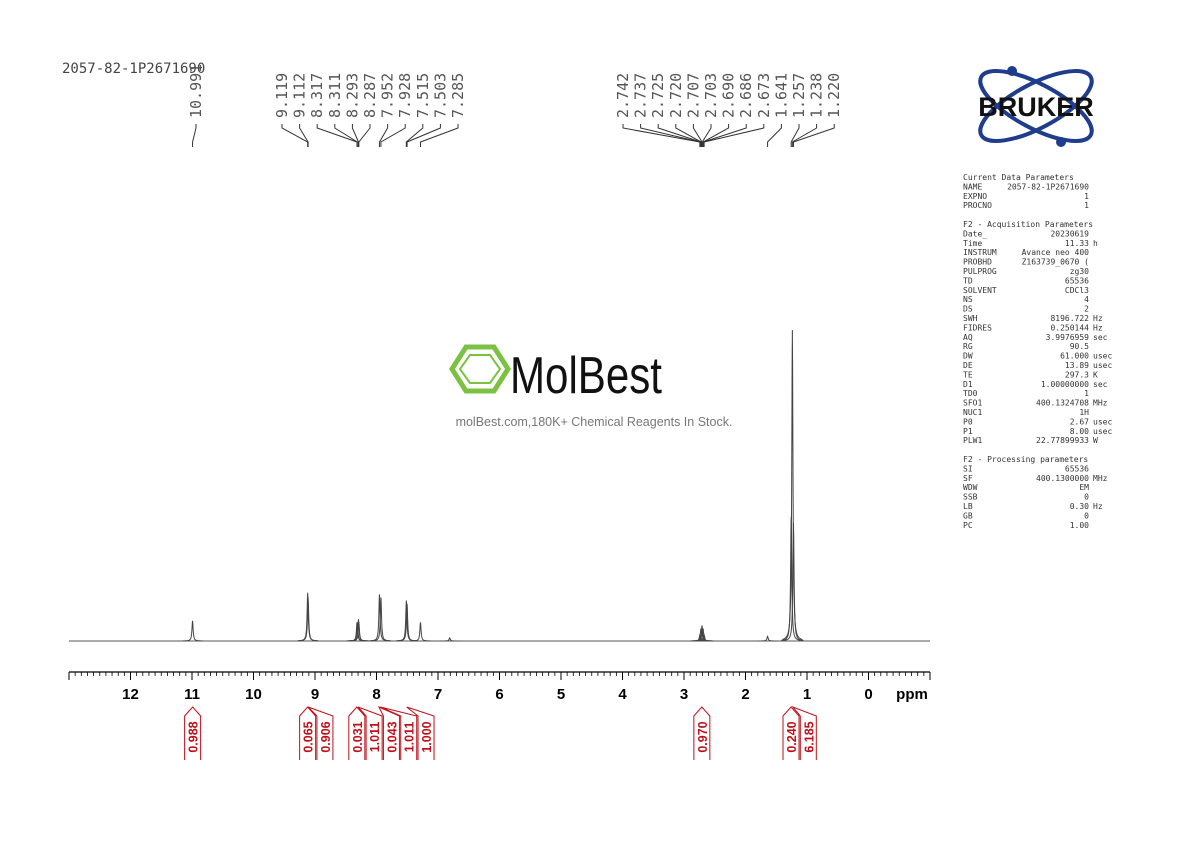  Describe the element at coordinates (1062, 478) in the screenshot. I see `parameter-value: 400.1300000` at that location.